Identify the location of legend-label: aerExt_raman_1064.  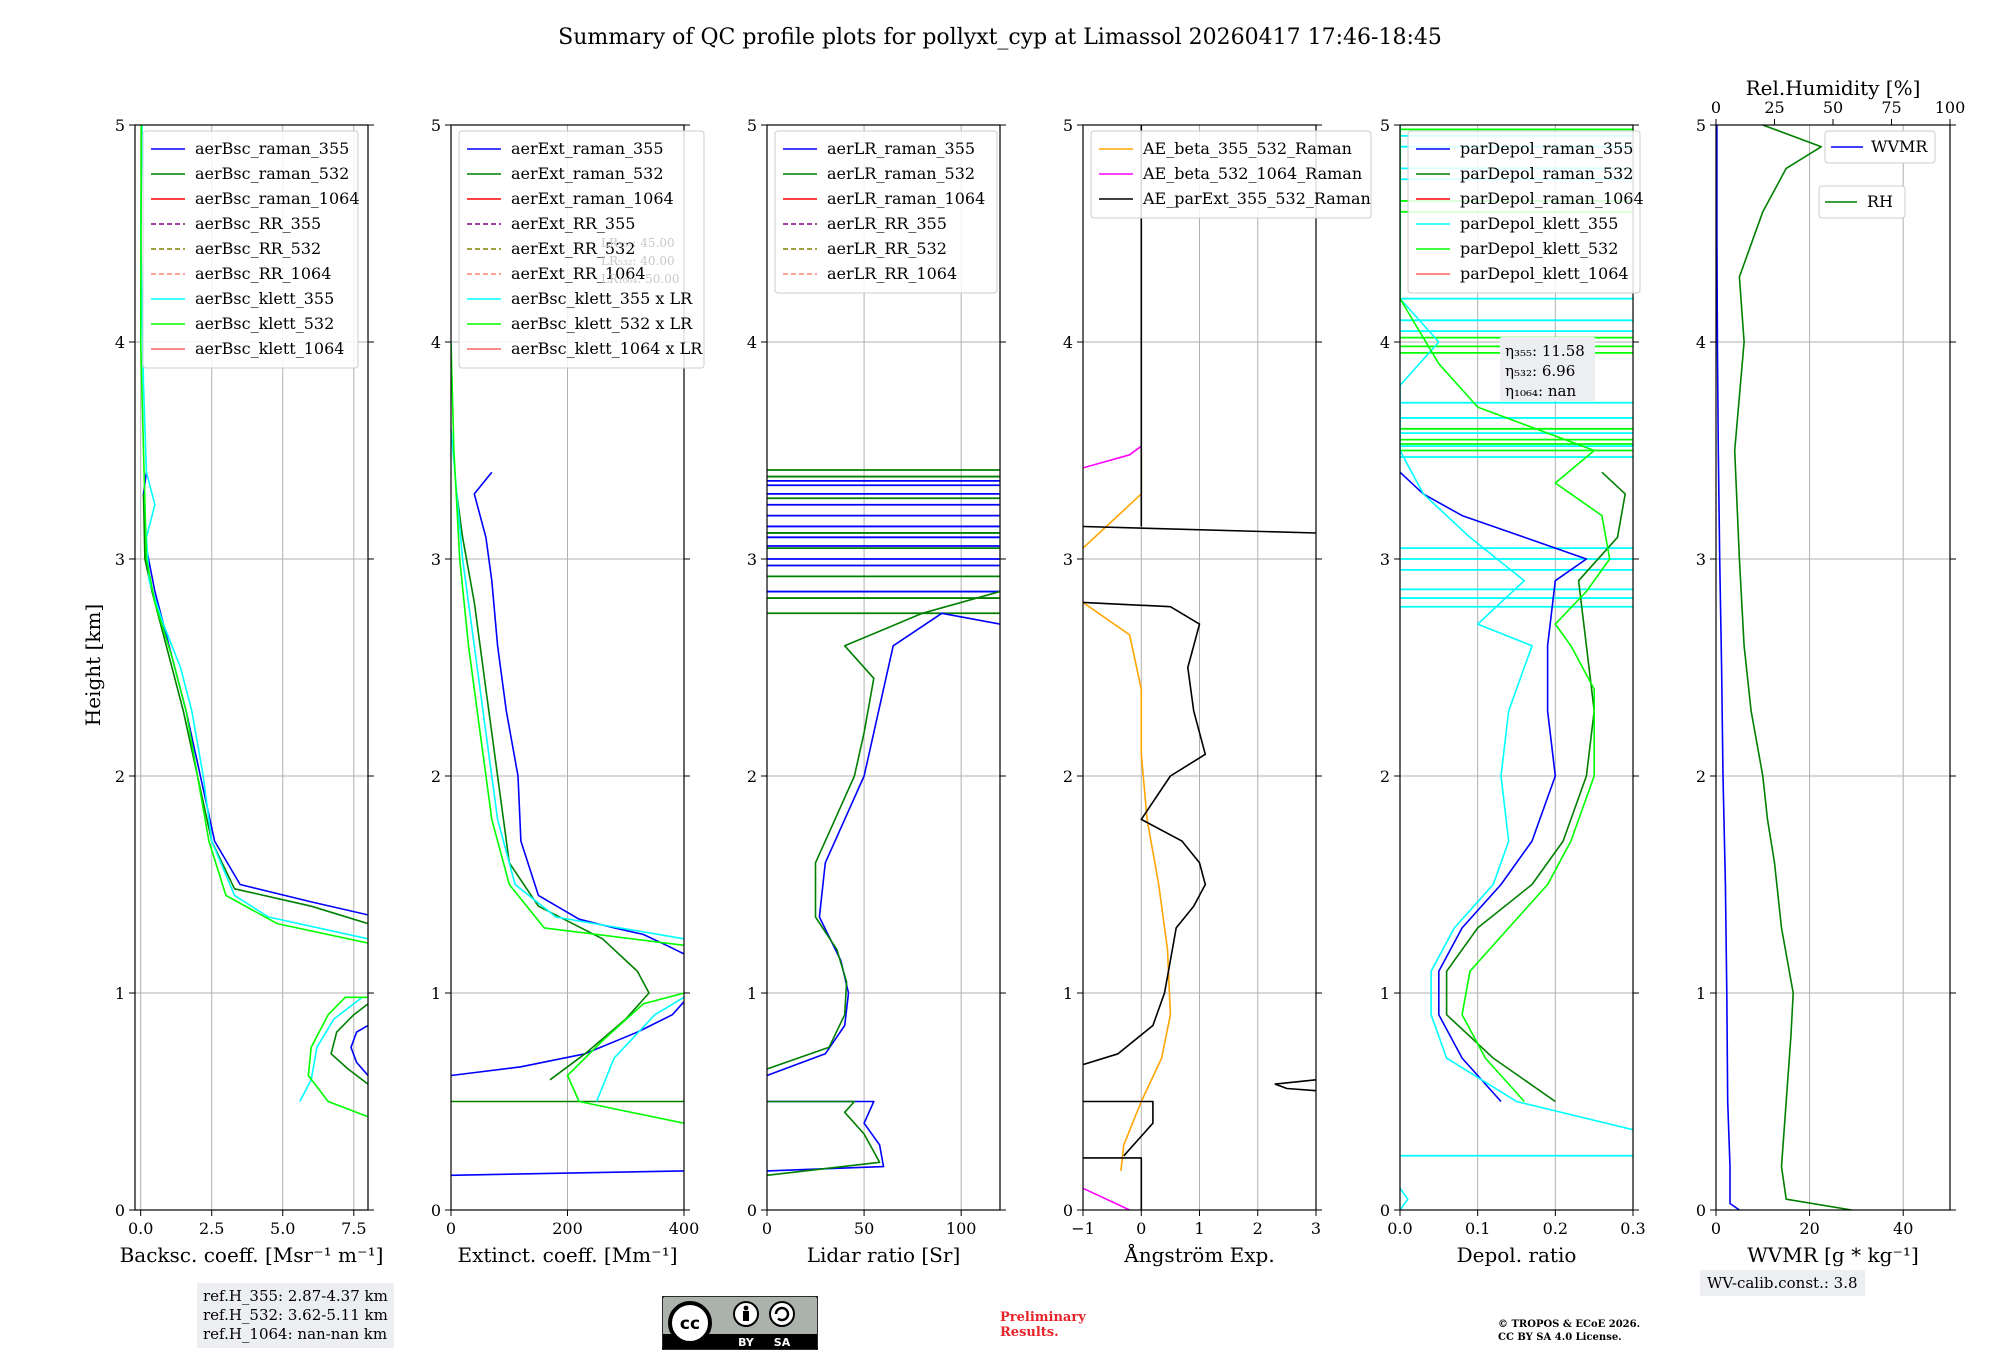
(592, 198).